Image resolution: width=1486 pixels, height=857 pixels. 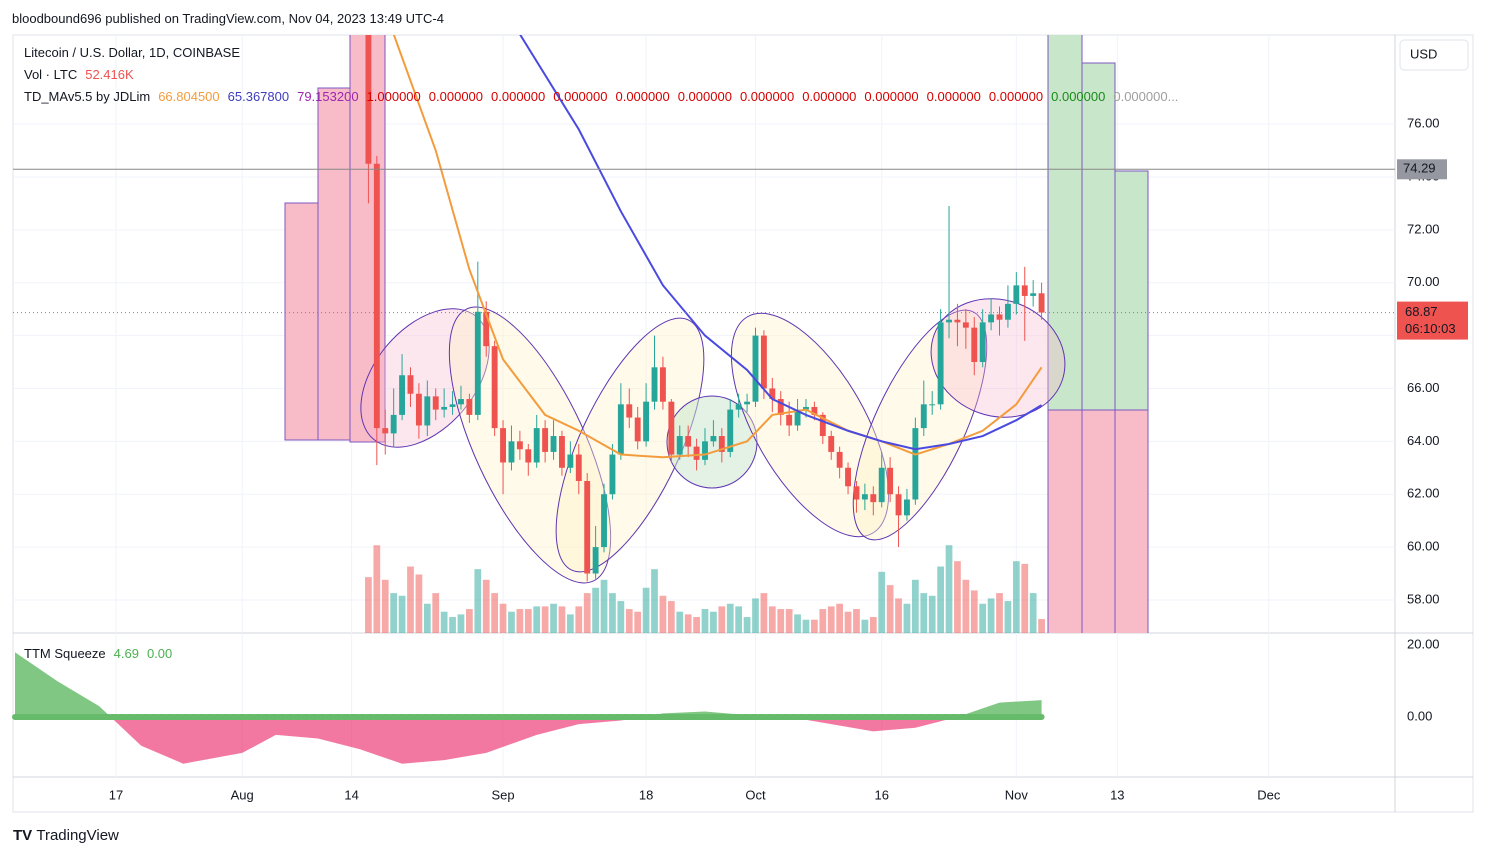 What do you see at coordinates (502, 794) in the screenshot?
I see `x-tick-label: Sep` at bounding box center [502, 794].